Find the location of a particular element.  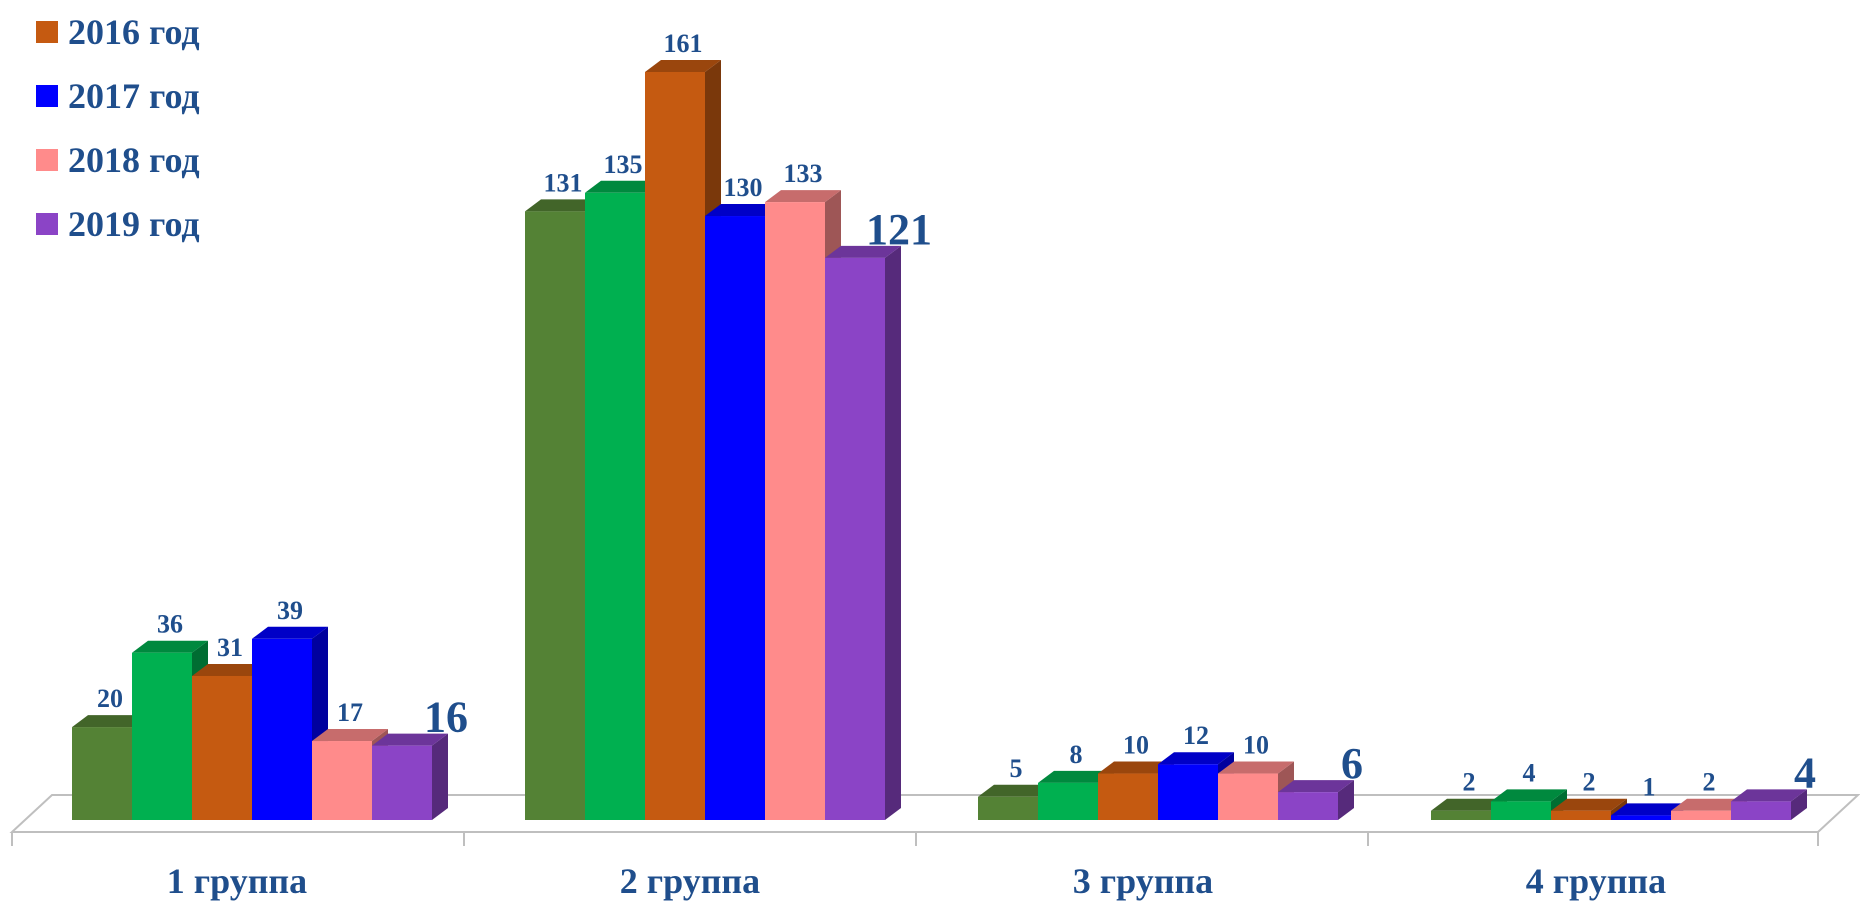

legend-item-2019: 2019 год is located at coordinates (118, 224).